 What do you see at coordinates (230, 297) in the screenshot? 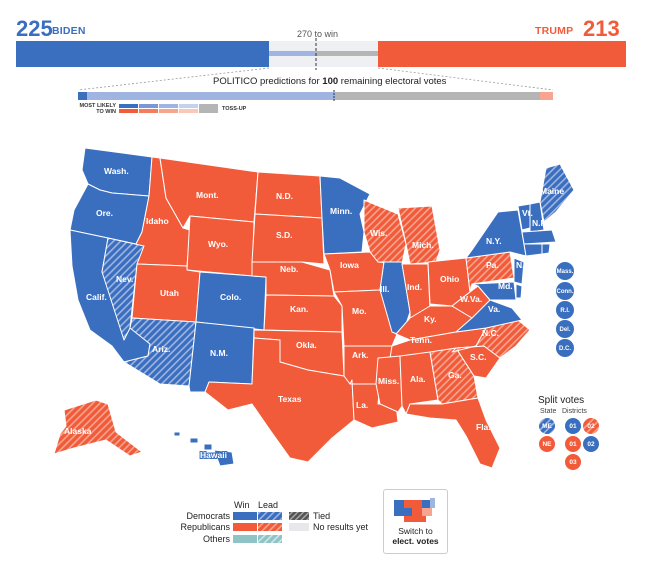
I see `label-colo: Colo.` at bounding box center [230, 297].